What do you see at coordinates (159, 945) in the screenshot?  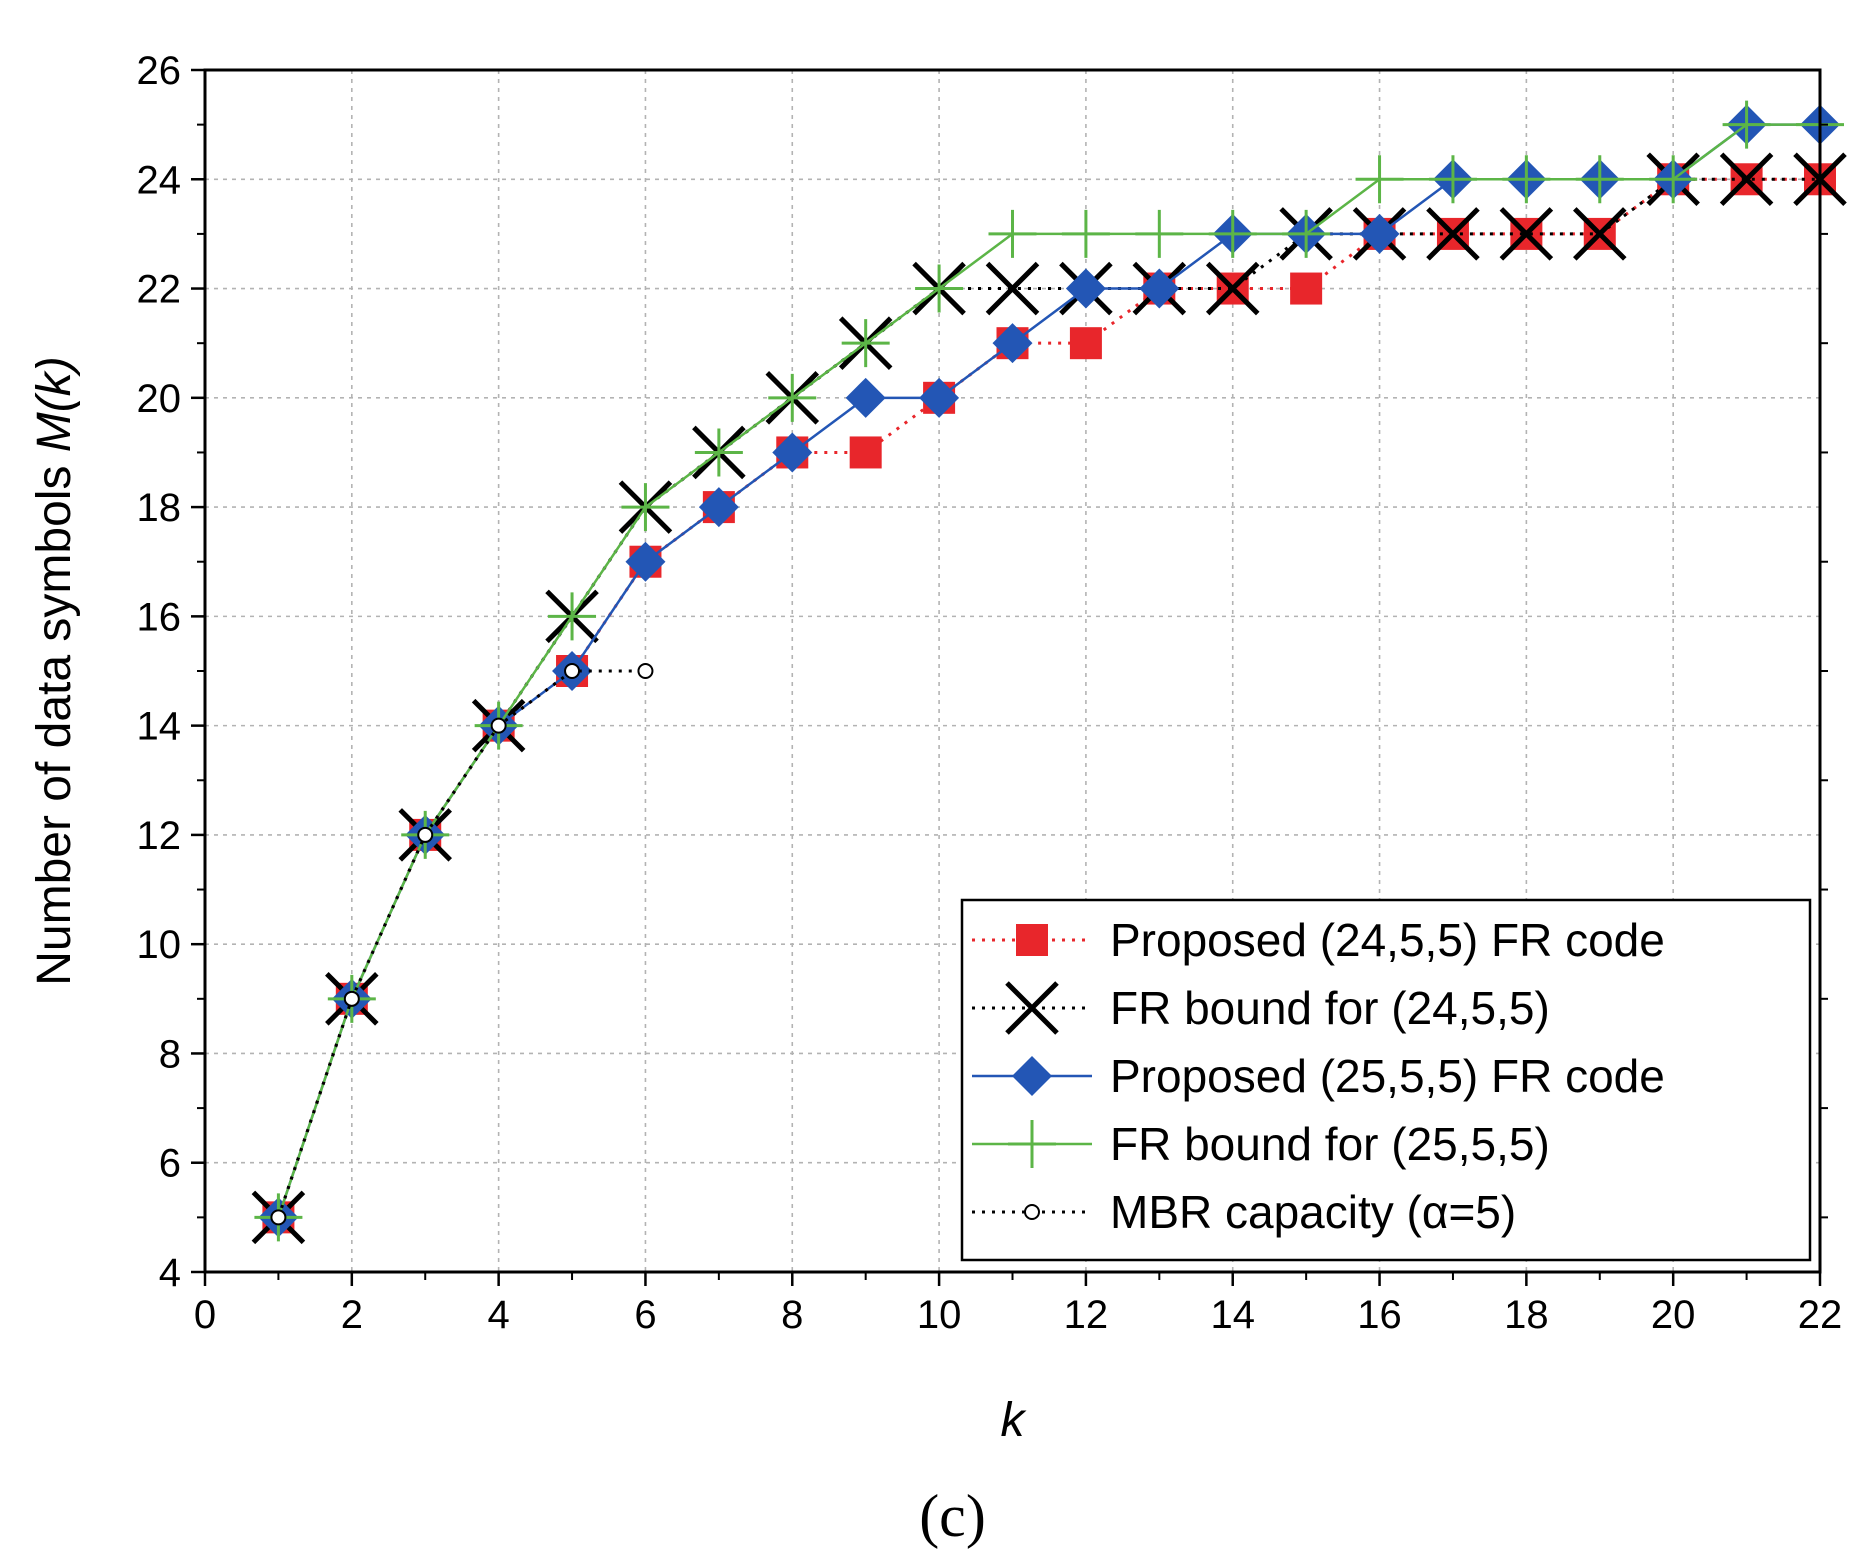 I see `y-tick-label: 10` at bounding box center [159, 945].